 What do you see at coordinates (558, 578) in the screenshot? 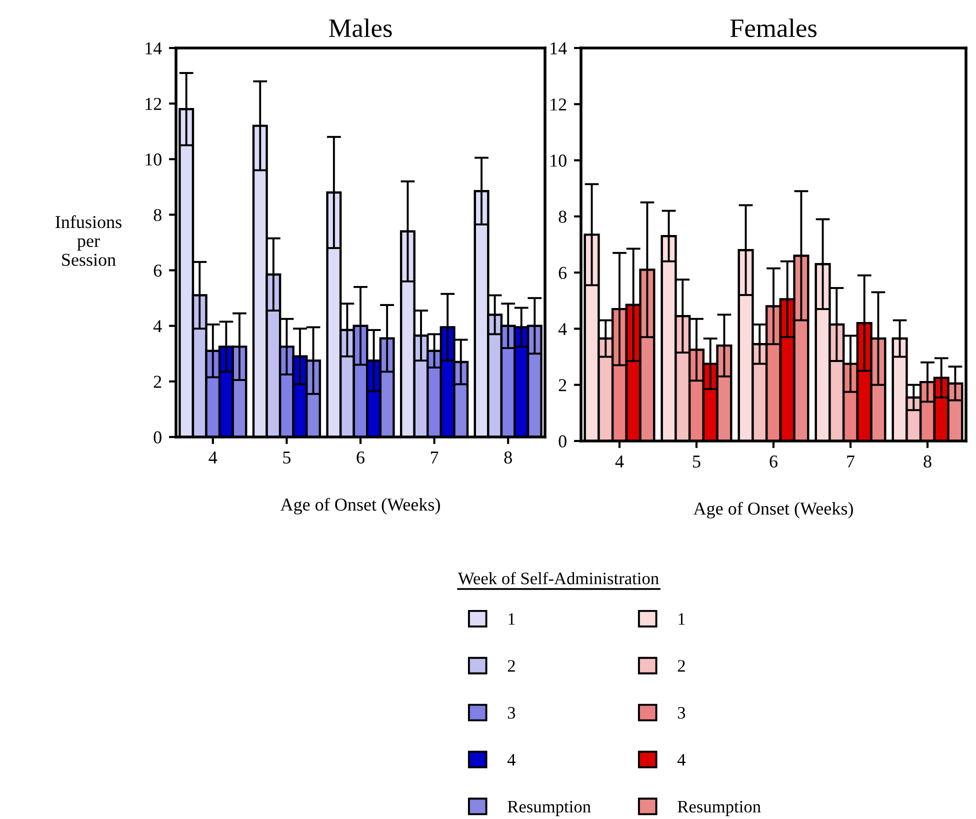
I see `legend-title: Week of Self-Administration` at bounding box center [558, 578].